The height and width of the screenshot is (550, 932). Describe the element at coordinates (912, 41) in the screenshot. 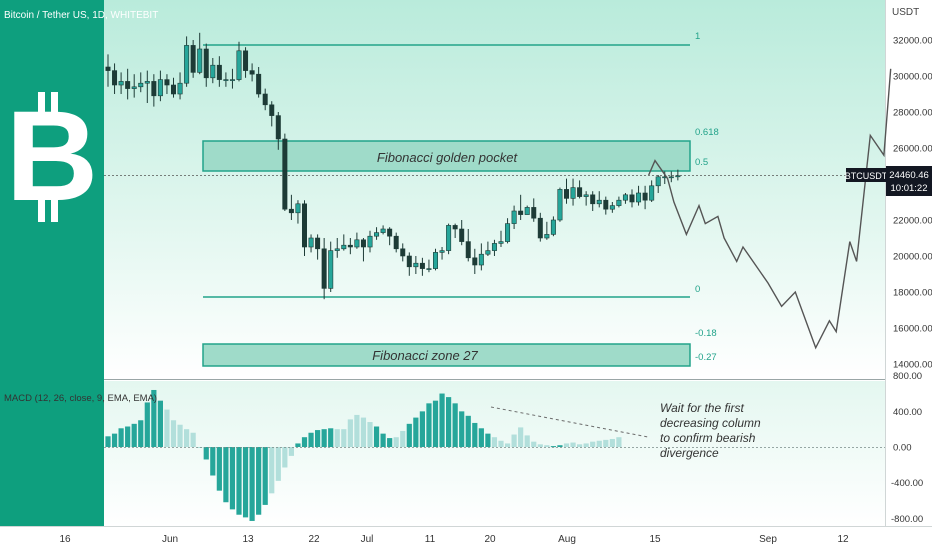

I see `price-tick-label: 32000.00` at that location.